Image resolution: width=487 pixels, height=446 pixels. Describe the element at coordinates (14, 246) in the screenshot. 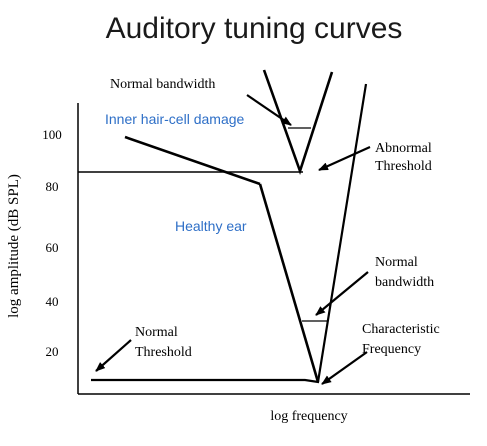

I see `y-axis-label: log amplitude (dB SPL)` at that location.